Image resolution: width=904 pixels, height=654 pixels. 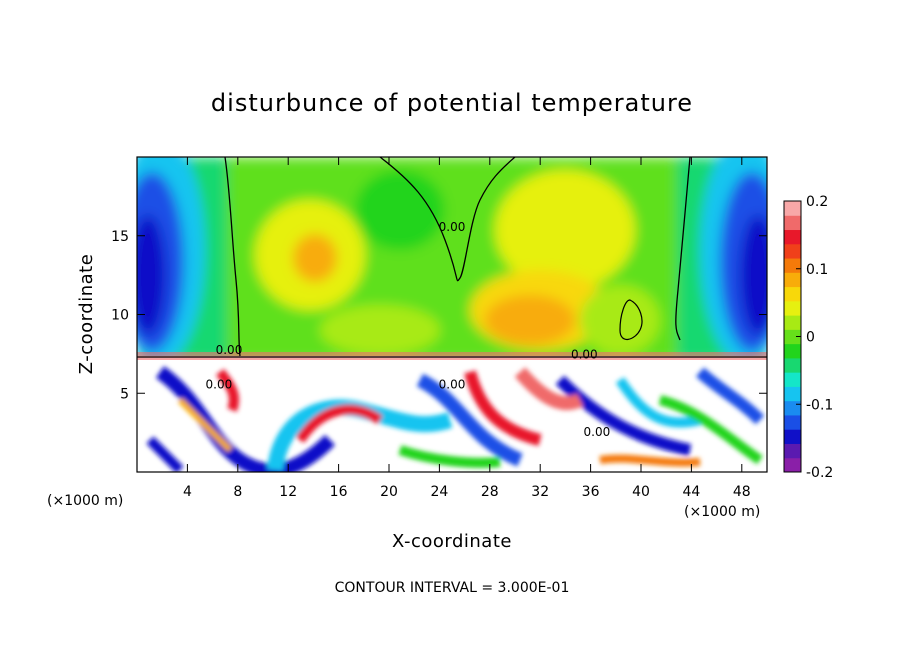 I want to click on contour-interval-footer: CONTOUR INTERVAL = 3.000E-01, so click(x=452, y=588).